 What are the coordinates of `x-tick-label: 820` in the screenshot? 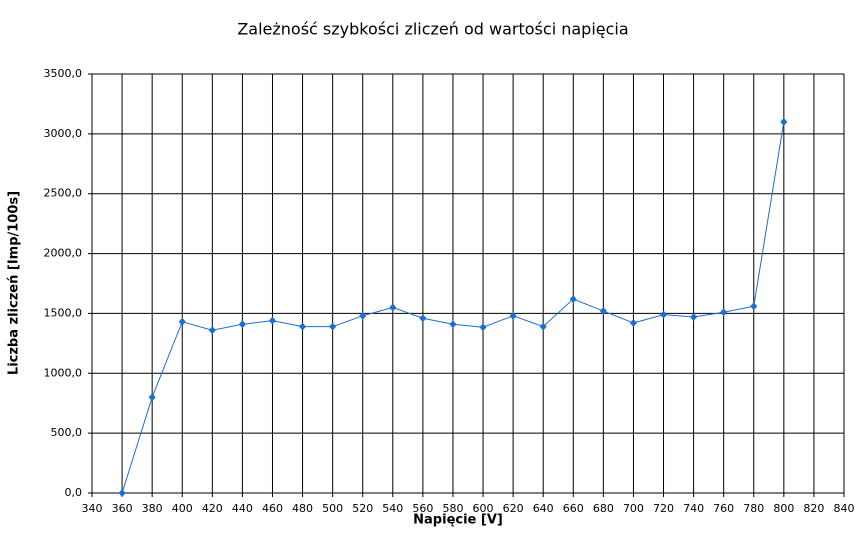 It's located at (813, 508).